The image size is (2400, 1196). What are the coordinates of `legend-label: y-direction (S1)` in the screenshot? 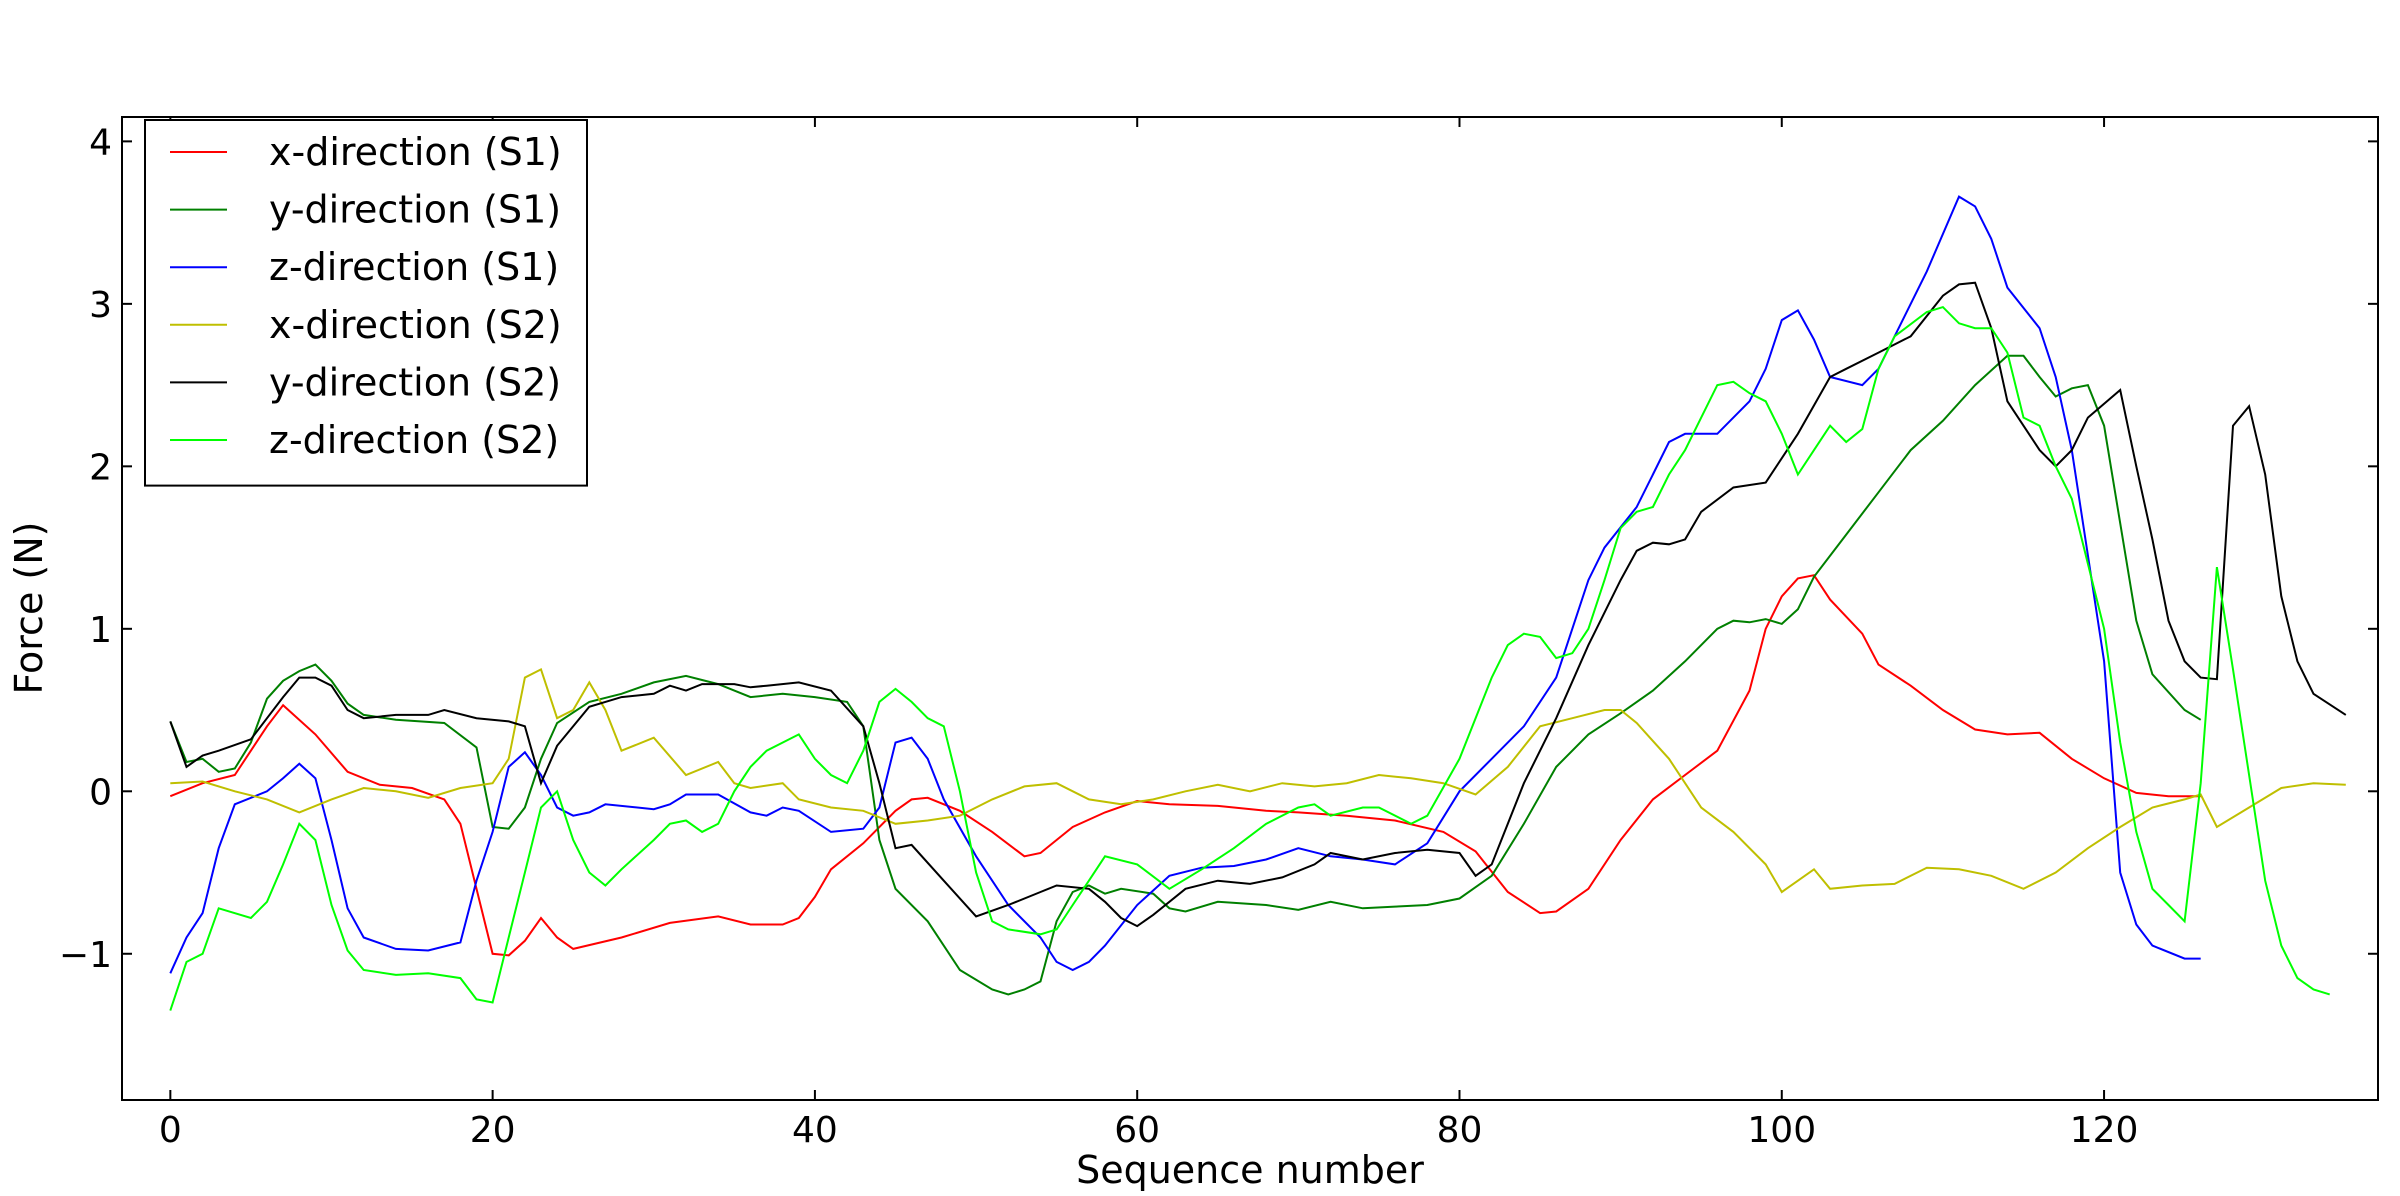 It's located at (415, 210).